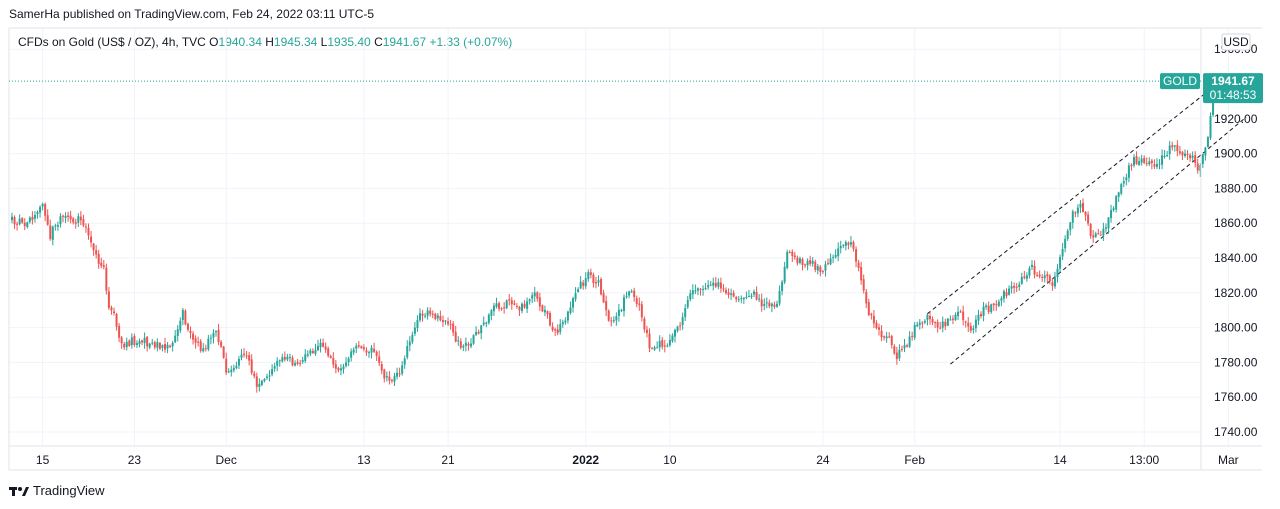 This screenshot has height=509, width=1280. Describe the element at coordinates (135, 460) in the screenshot. I see `time-tick-label: 23` at that location.